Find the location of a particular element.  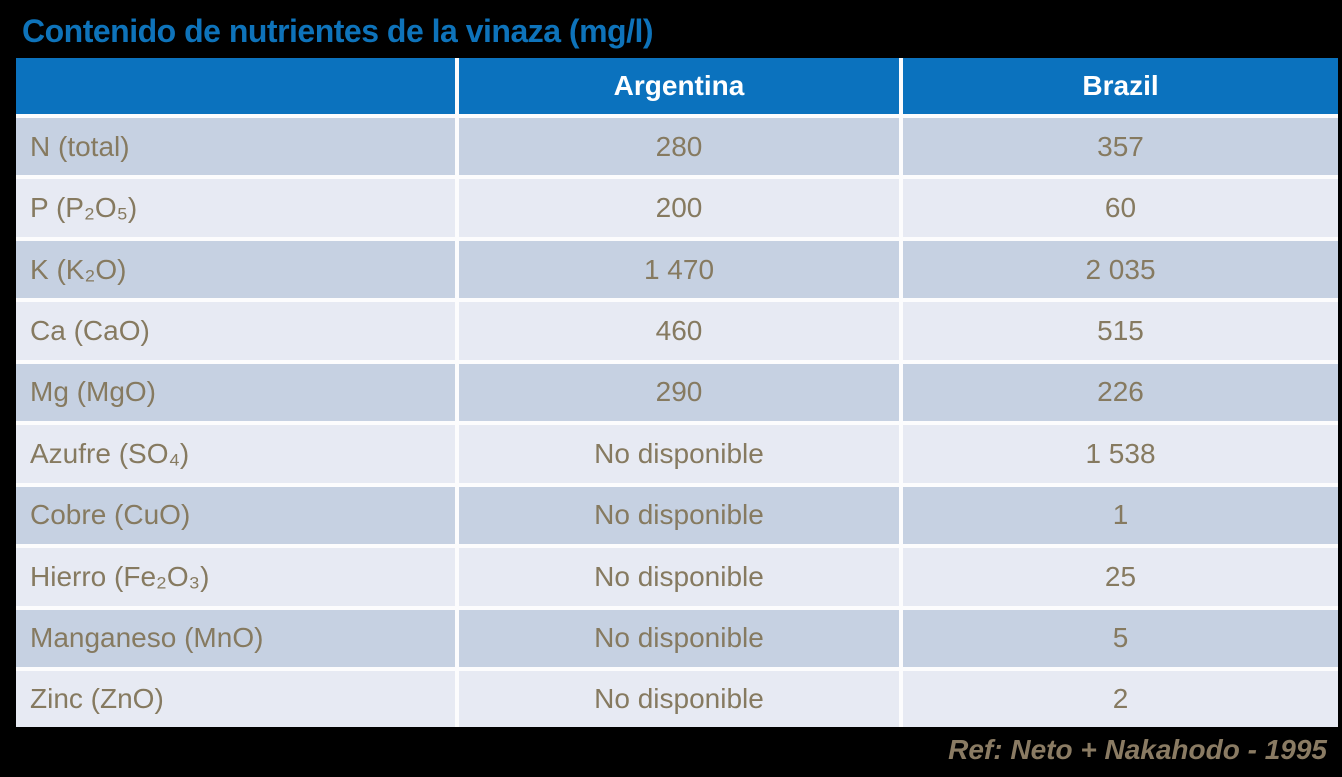

row-label: Cobre (CuO) is located at coordinates (237, 516).